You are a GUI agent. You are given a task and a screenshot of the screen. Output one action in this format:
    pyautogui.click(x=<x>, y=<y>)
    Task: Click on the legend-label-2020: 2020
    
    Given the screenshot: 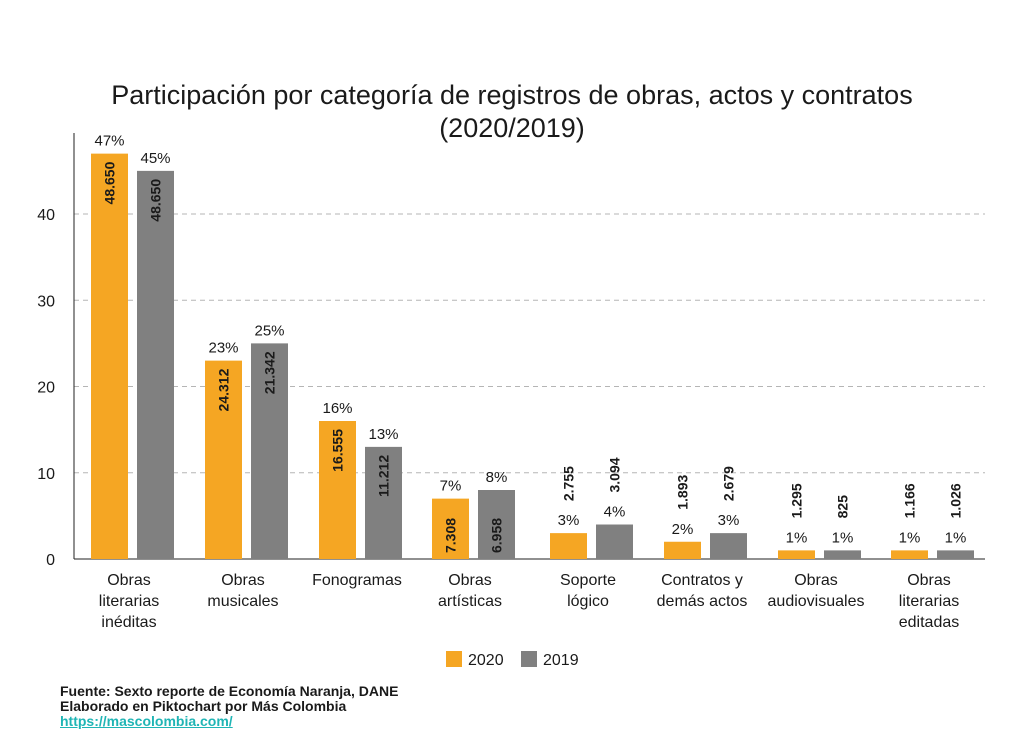 What is the action you would take?
    pyautogui.click(x=486, y=660)
    